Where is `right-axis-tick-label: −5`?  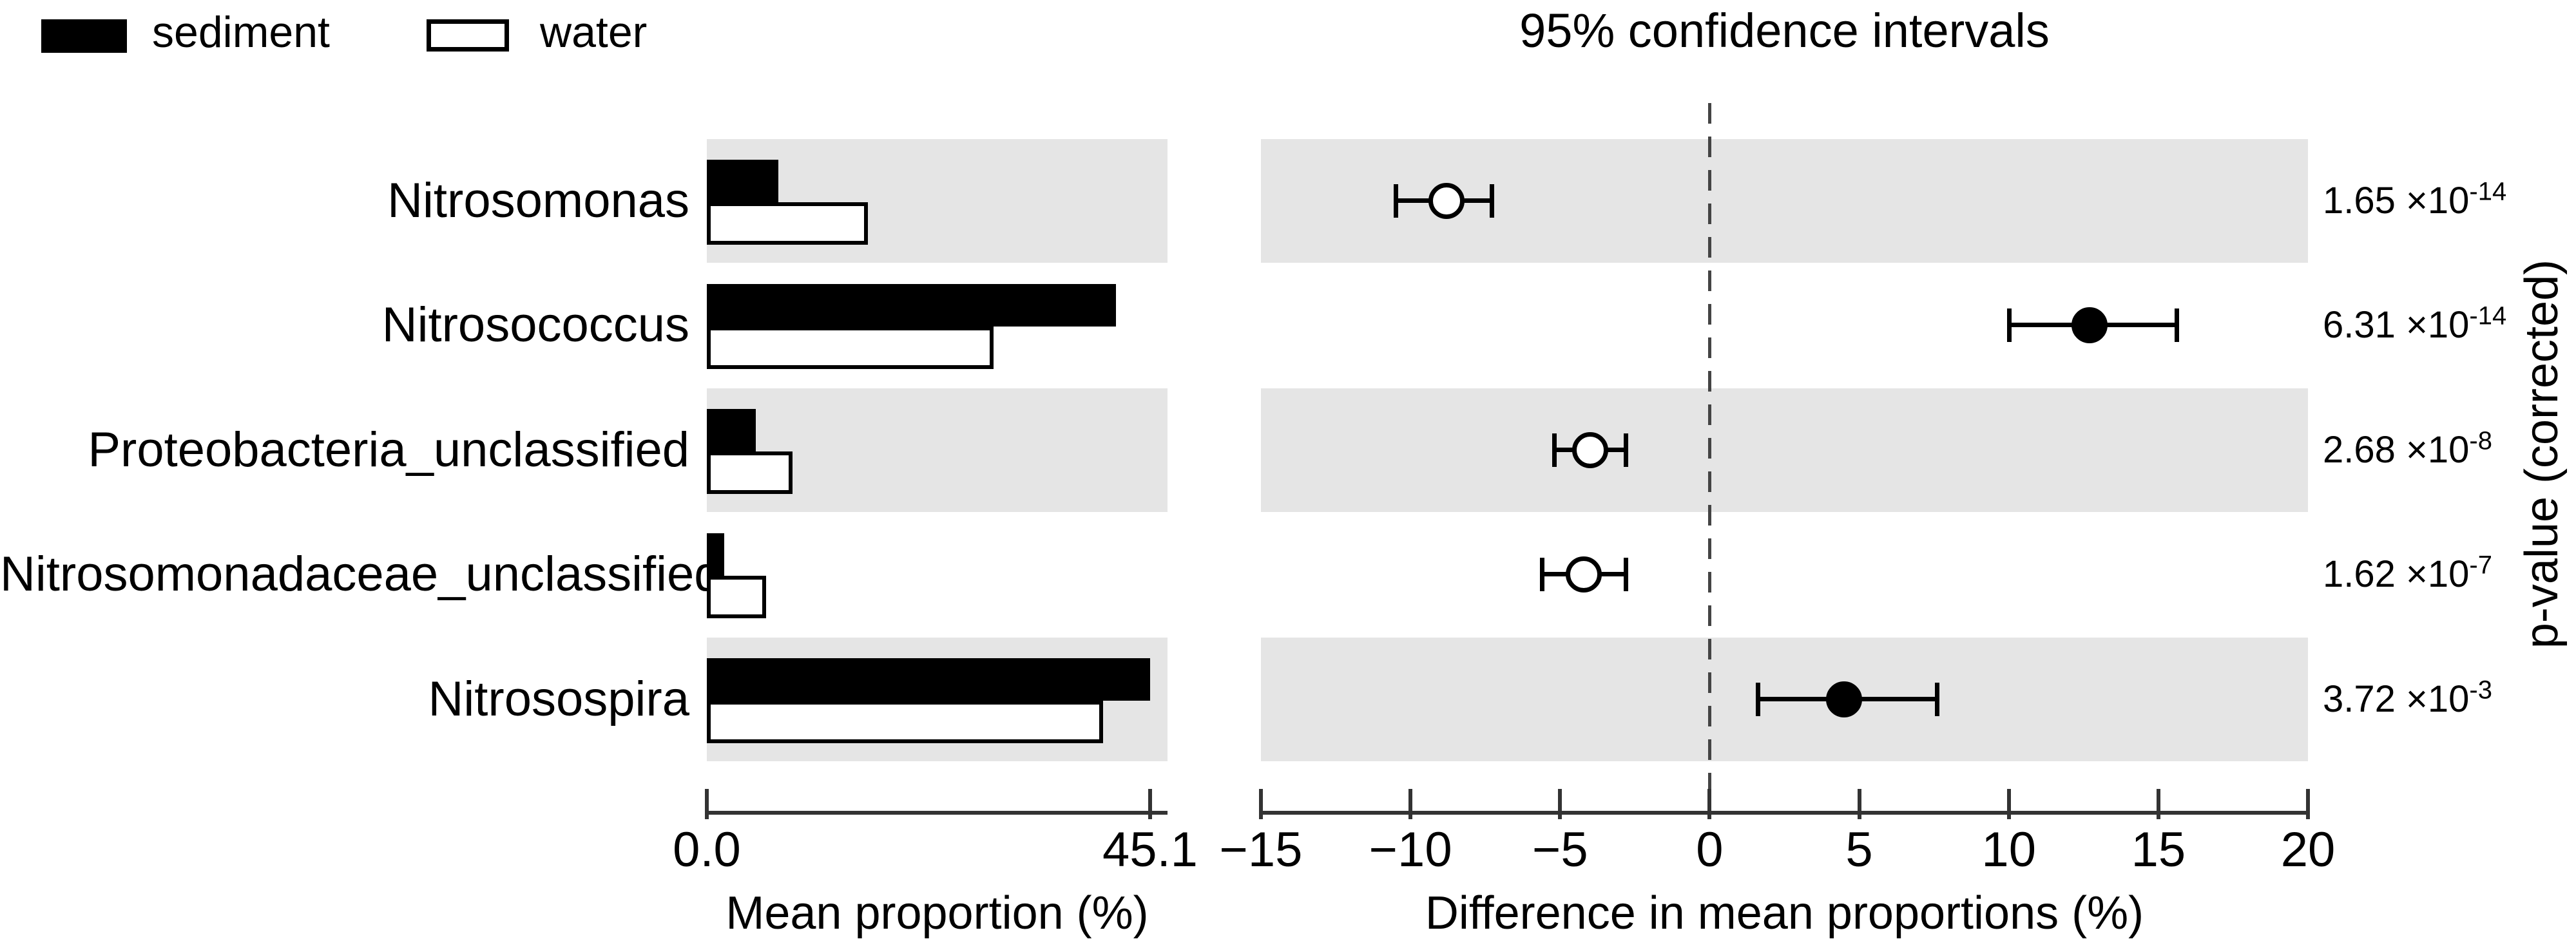
right-axis-tick-label: −5 is located at coordinates (1560, 849).